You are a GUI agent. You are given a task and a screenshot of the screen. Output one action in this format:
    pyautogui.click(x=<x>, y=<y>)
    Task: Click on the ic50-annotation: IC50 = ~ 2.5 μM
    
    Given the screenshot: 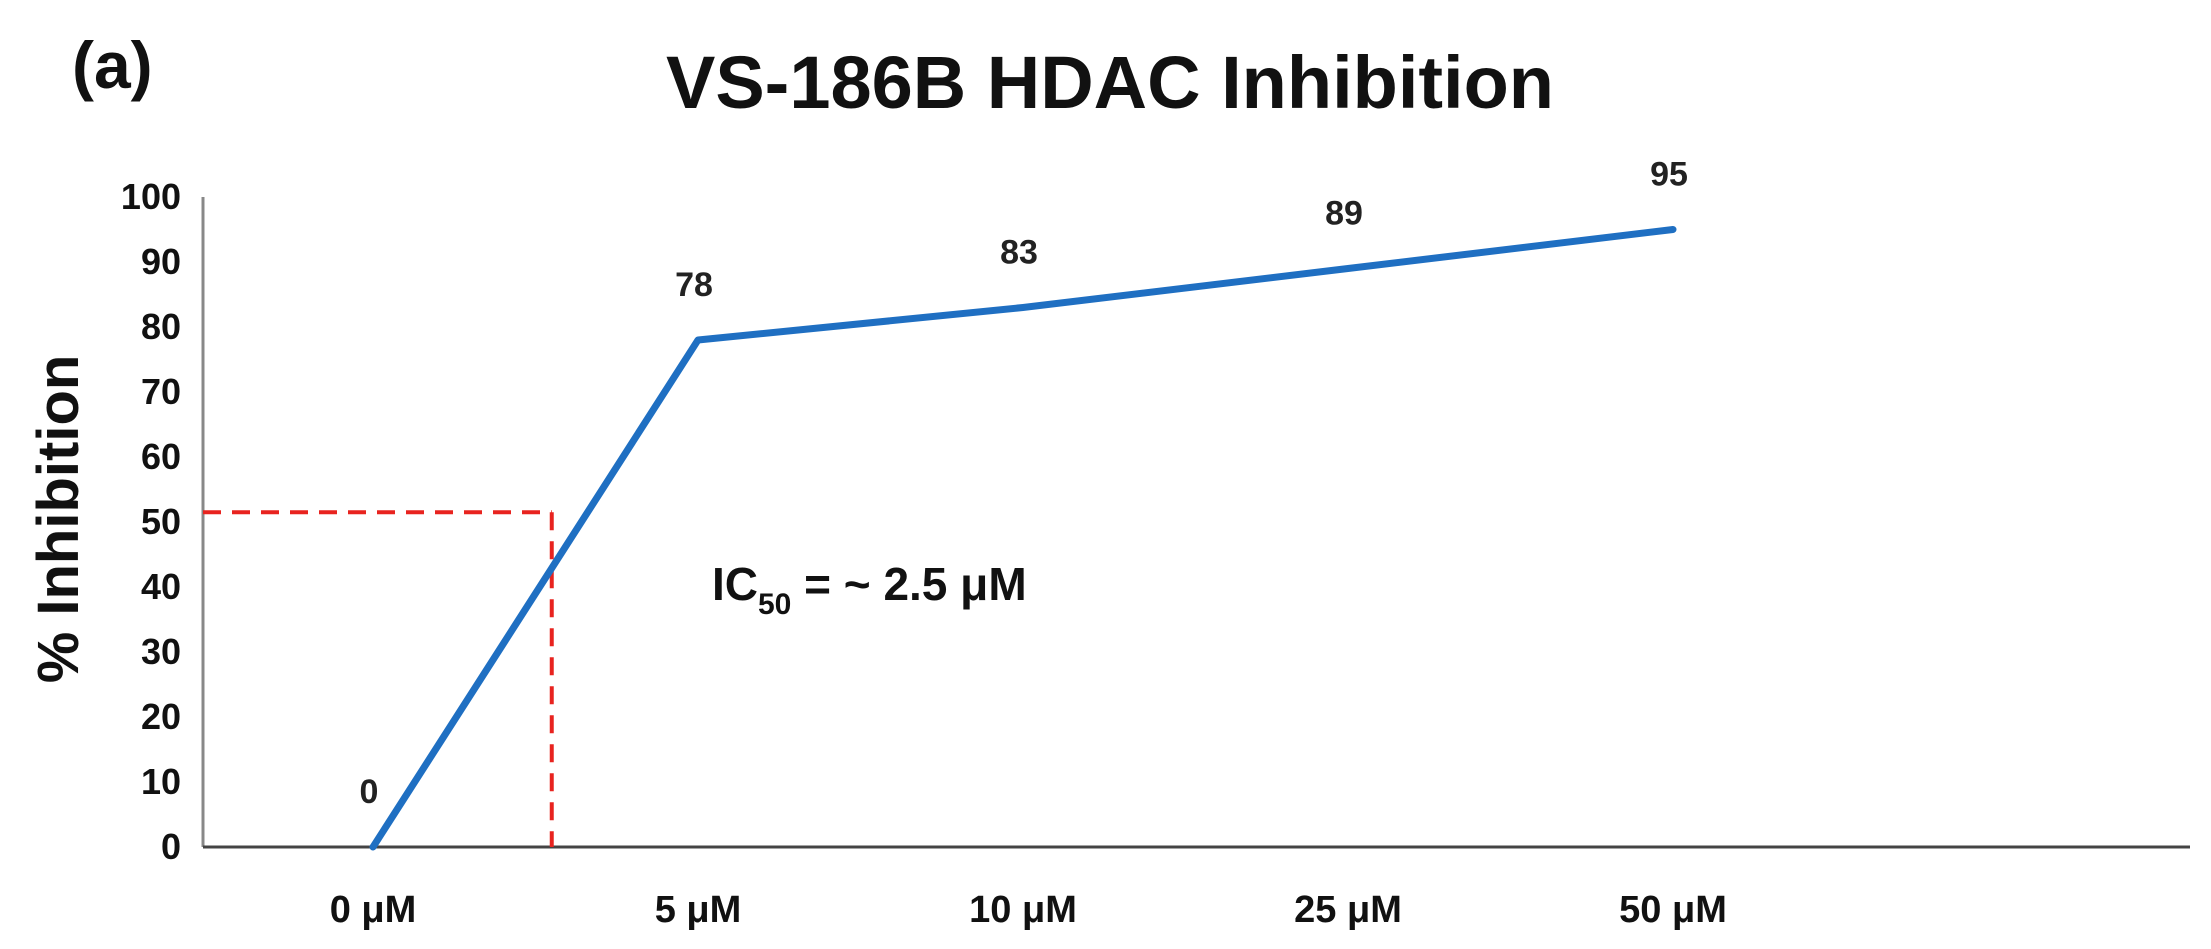 What is the action you would take?
    pyautogui.click(x=869, y=589)
    